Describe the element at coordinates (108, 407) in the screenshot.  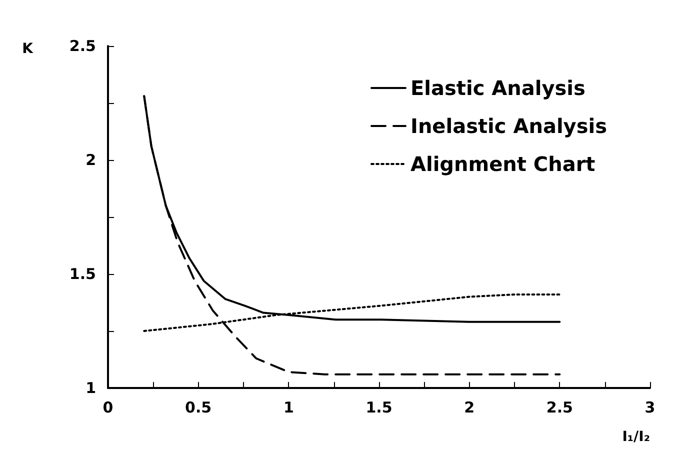
I see `x-tick-label: 0` at that location.